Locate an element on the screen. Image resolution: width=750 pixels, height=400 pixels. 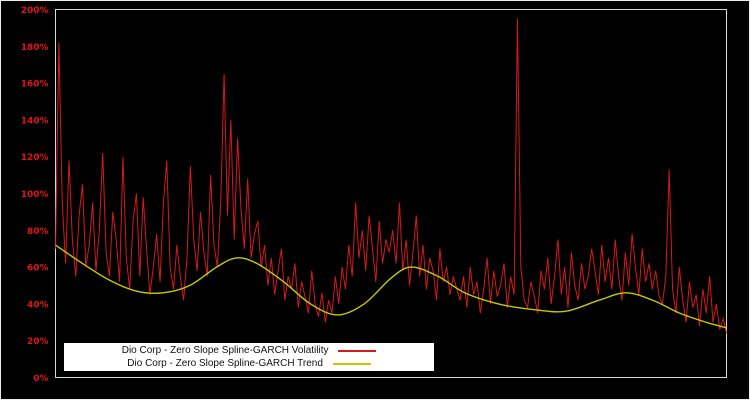
y-tick-label: 100% is located at coordinates (35, 195).